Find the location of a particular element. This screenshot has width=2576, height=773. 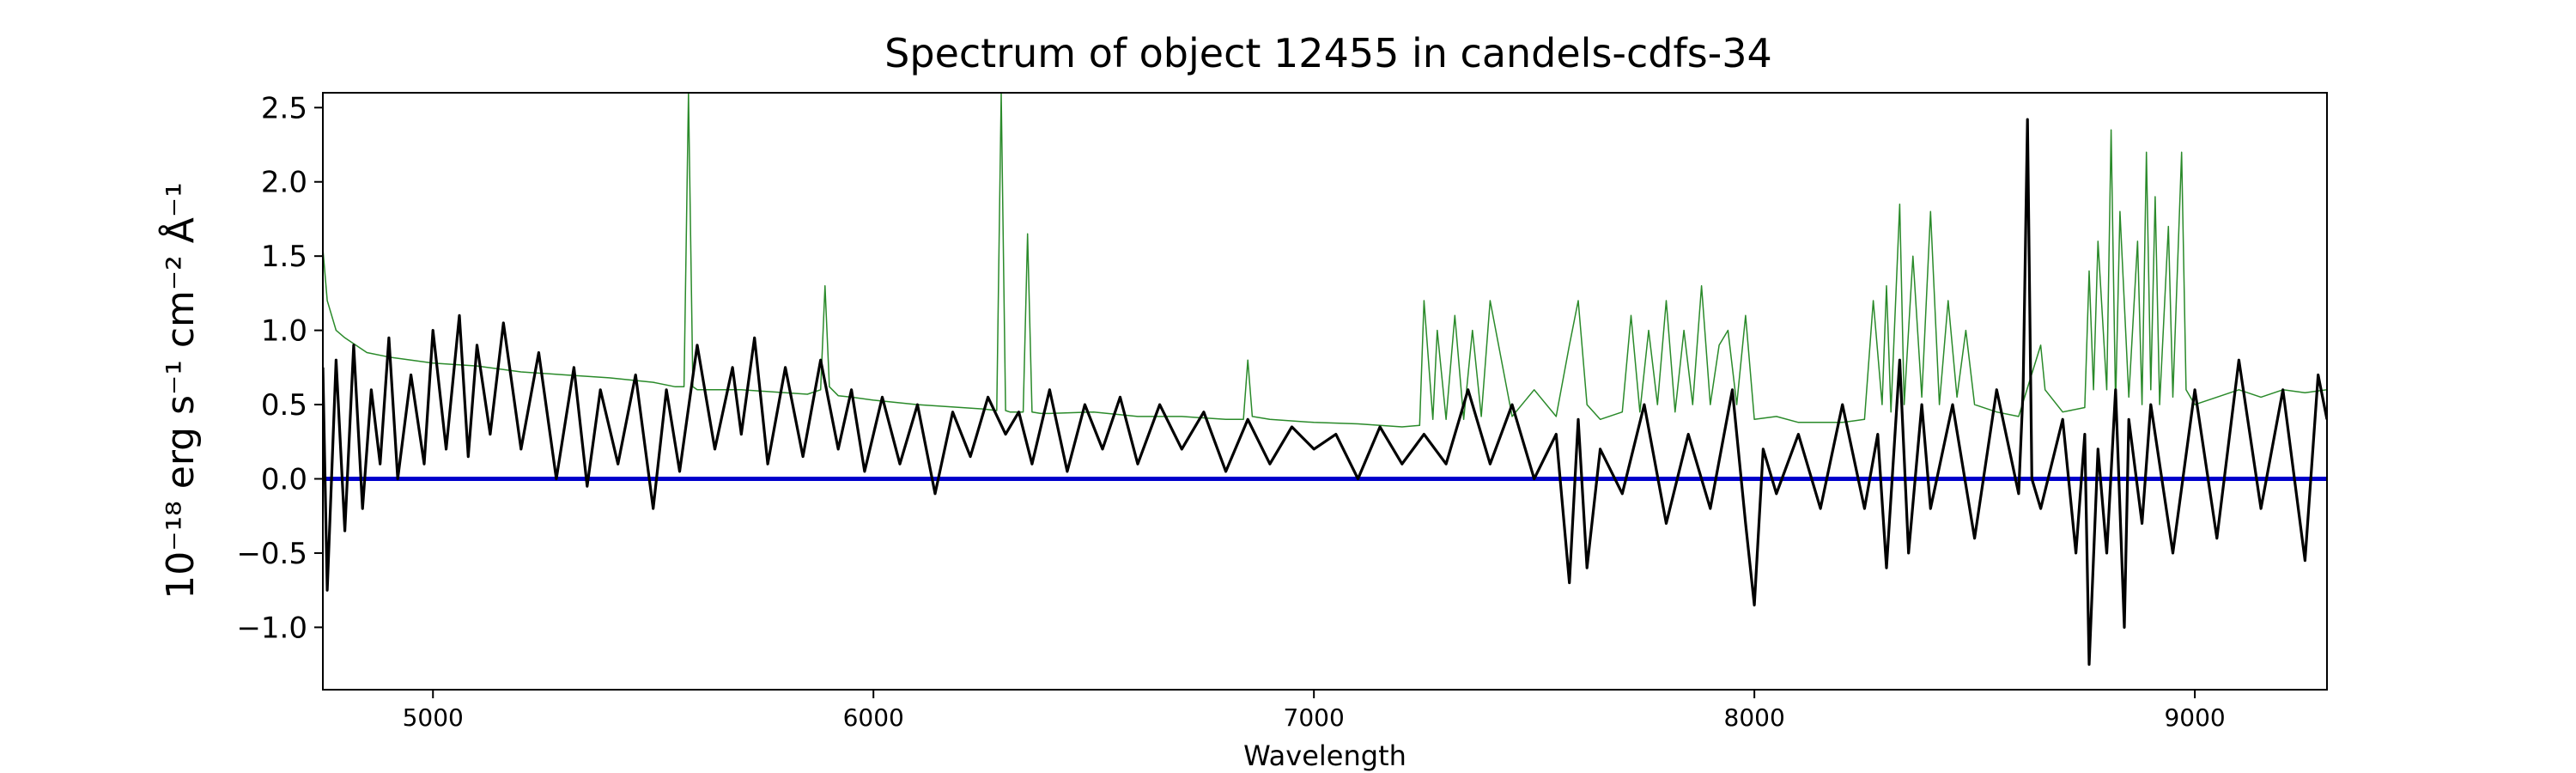

y-tick-label: 2.0 is located at coordinates (284, 183).